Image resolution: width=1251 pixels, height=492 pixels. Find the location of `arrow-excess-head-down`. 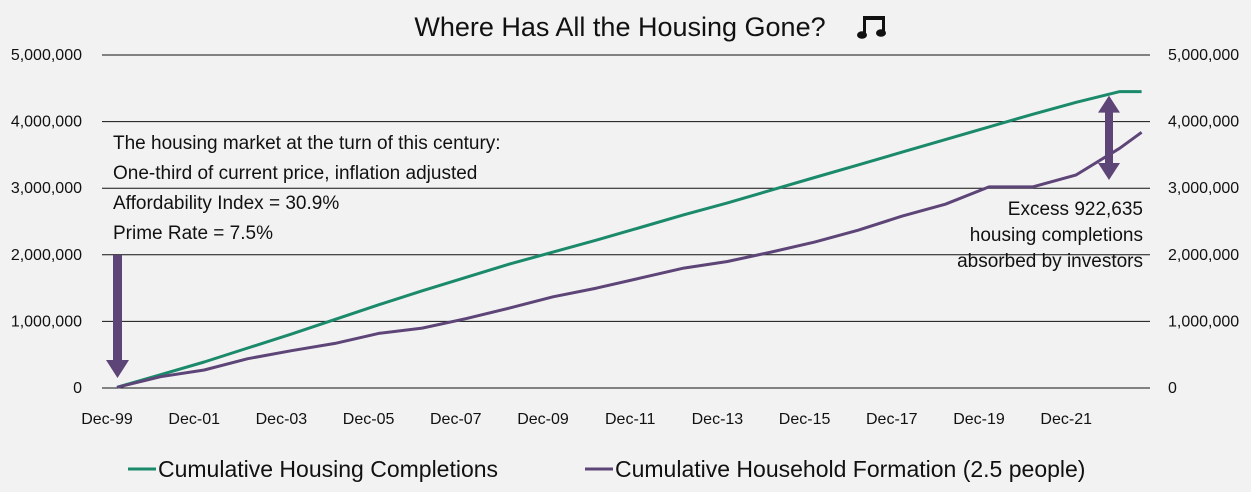

arrow-excess-head-down is located at coordinates (1109, 171).